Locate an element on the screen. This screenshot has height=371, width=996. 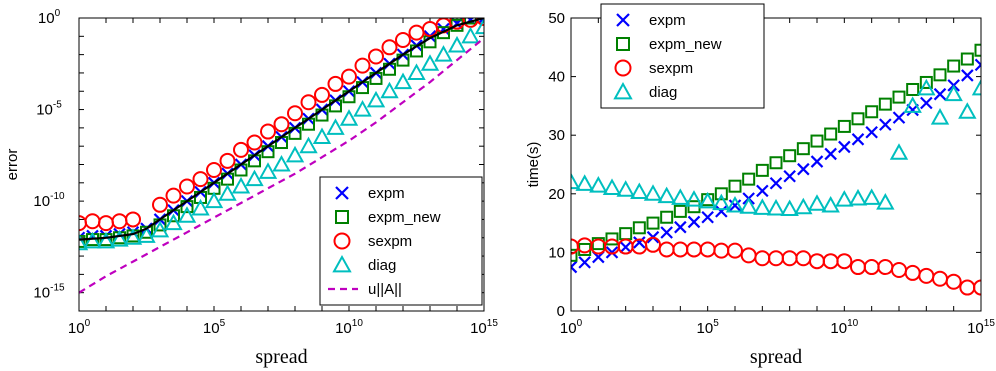
right-legend-swatch-expm-new is located at coordinates (623, 44).